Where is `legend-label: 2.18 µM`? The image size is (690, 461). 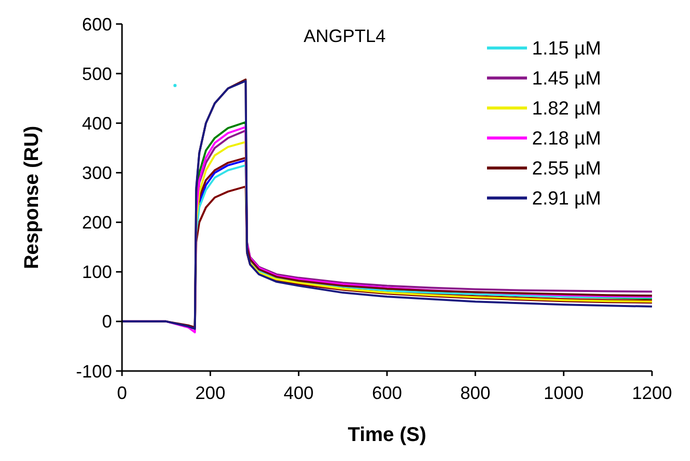
legend-label: 2.18 µM is located at coordinates (567, 139).